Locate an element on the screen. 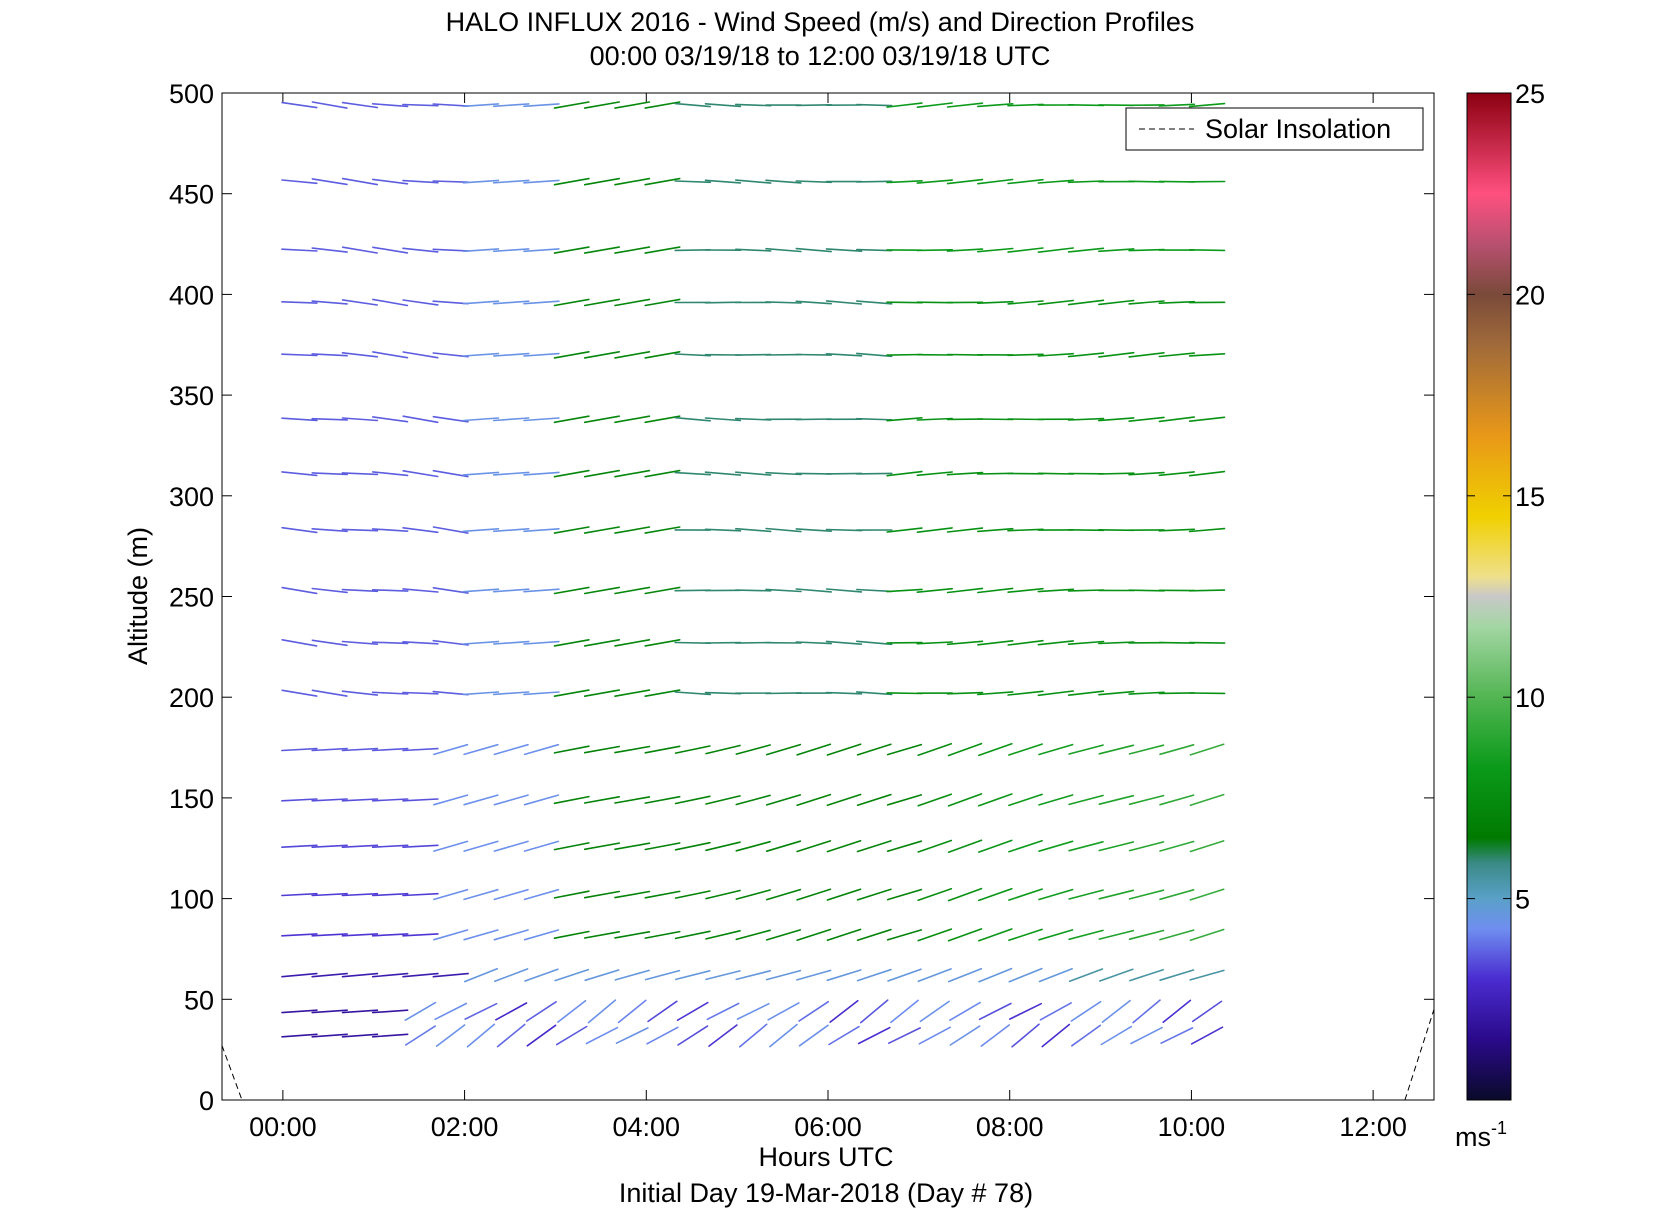  x-axis-sublabel: Initial Day 19-Mar-2018 (Day # 78) is located at coordinates (826, 1193).